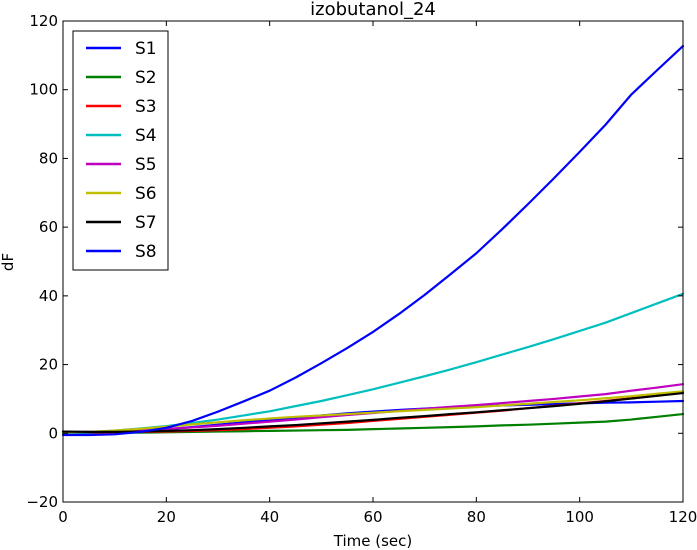  Describe the element at coordinates (146, 194) in the screenshot. I see `legend-label-s6: S6` at that location.